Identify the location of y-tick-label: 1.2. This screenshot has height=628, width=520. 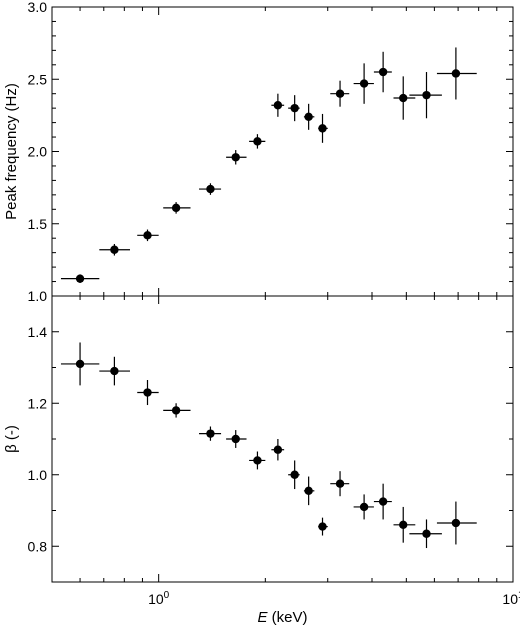
(38, 403).